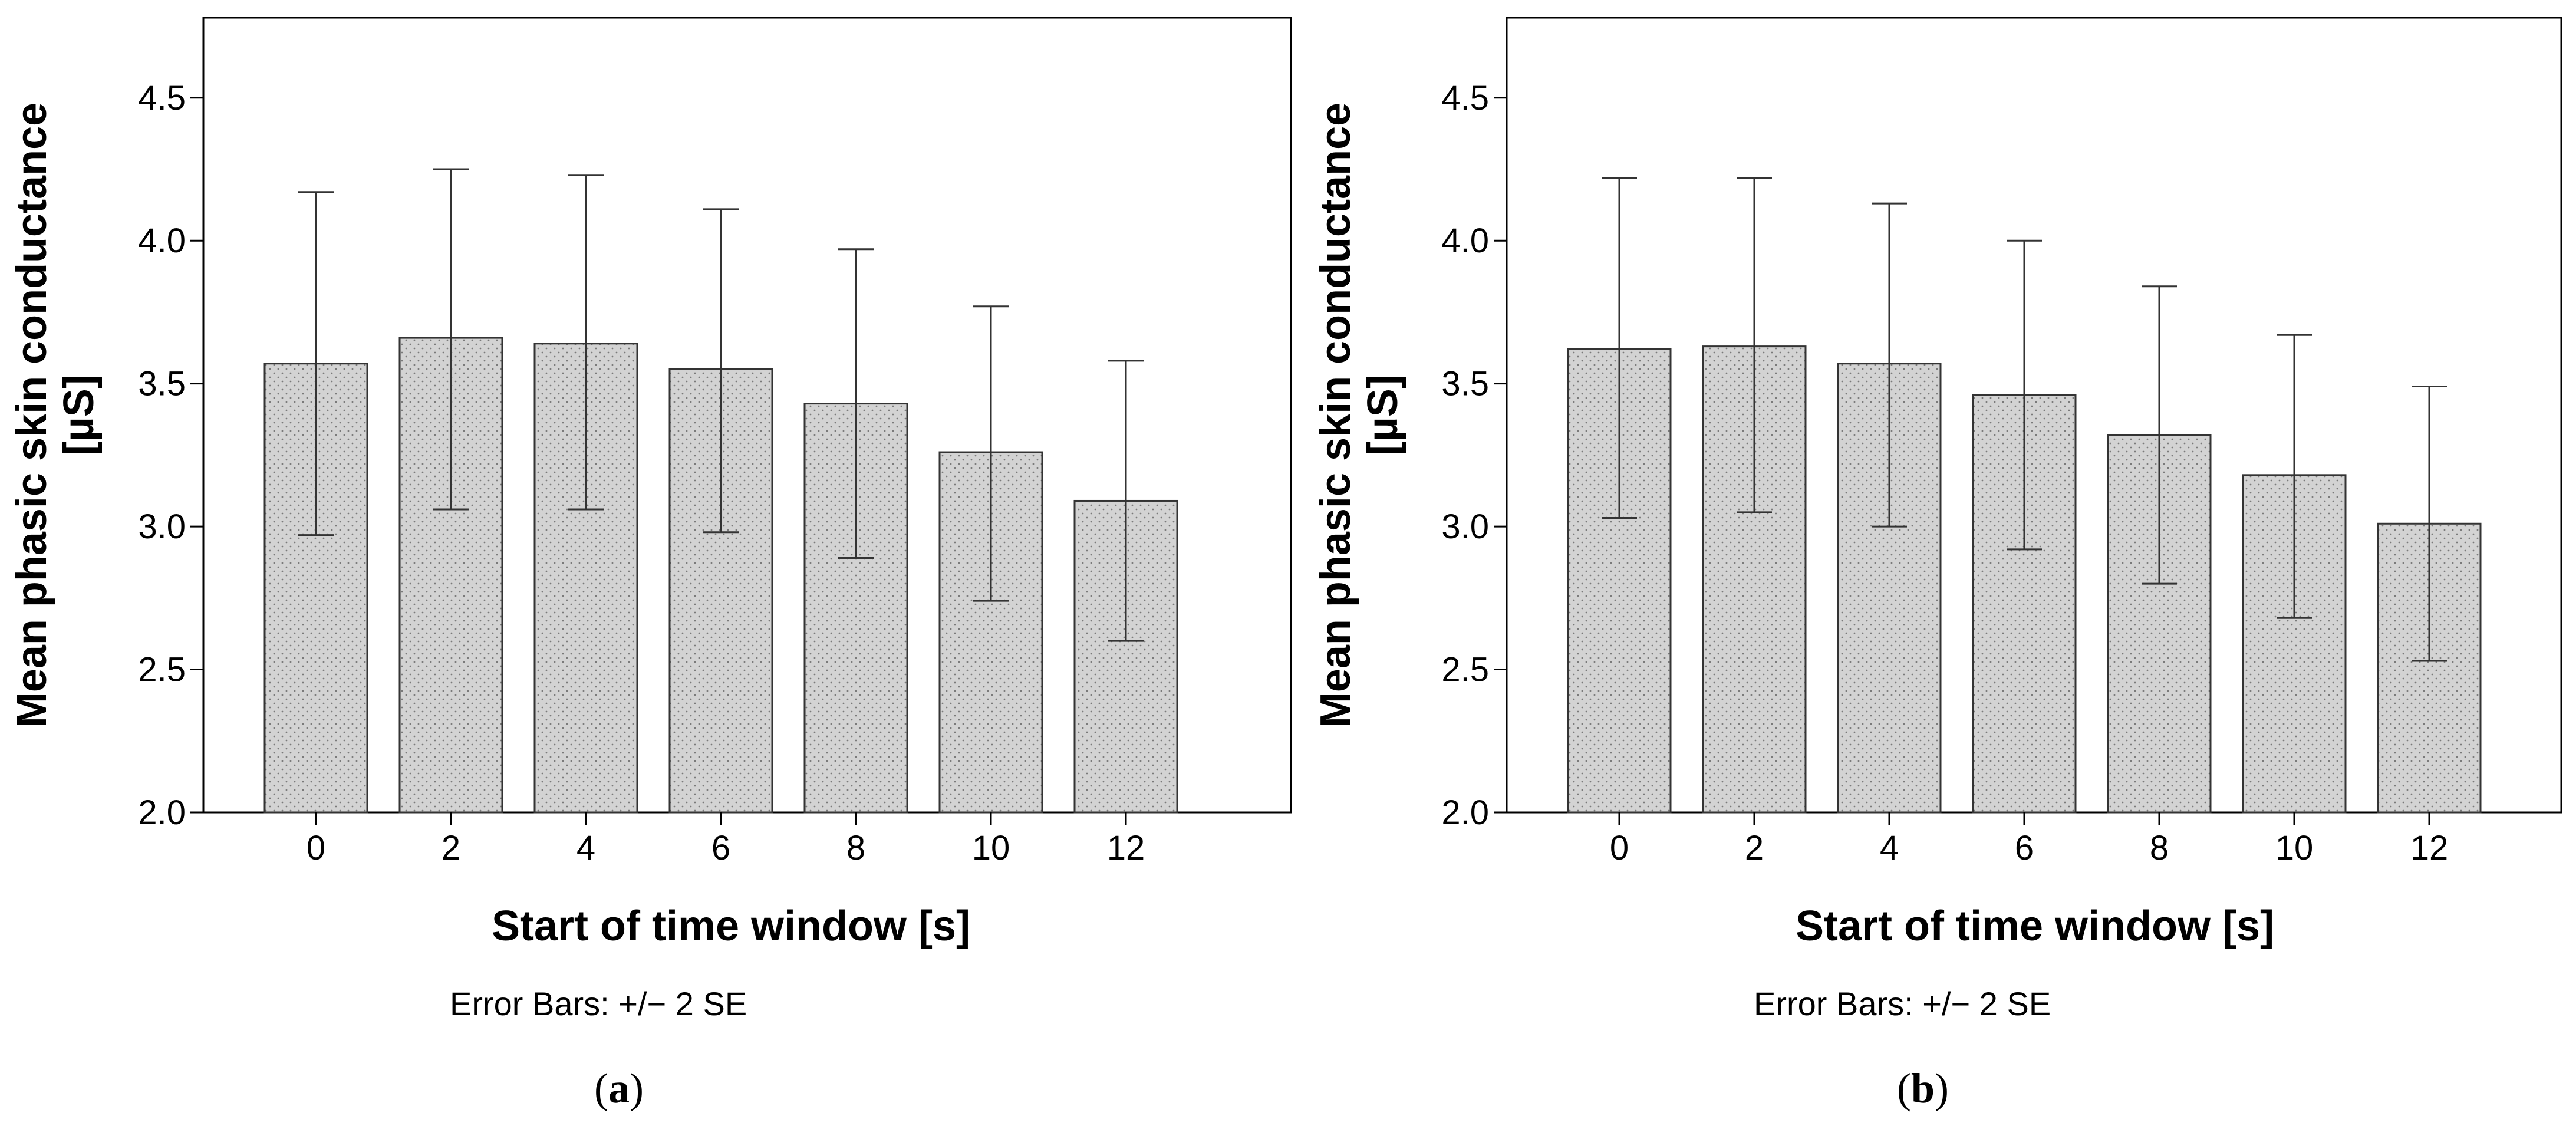 The width and height of the screenshot is (2576, 1126). I want to click on panel-label: (b), so click(1923, 1088).